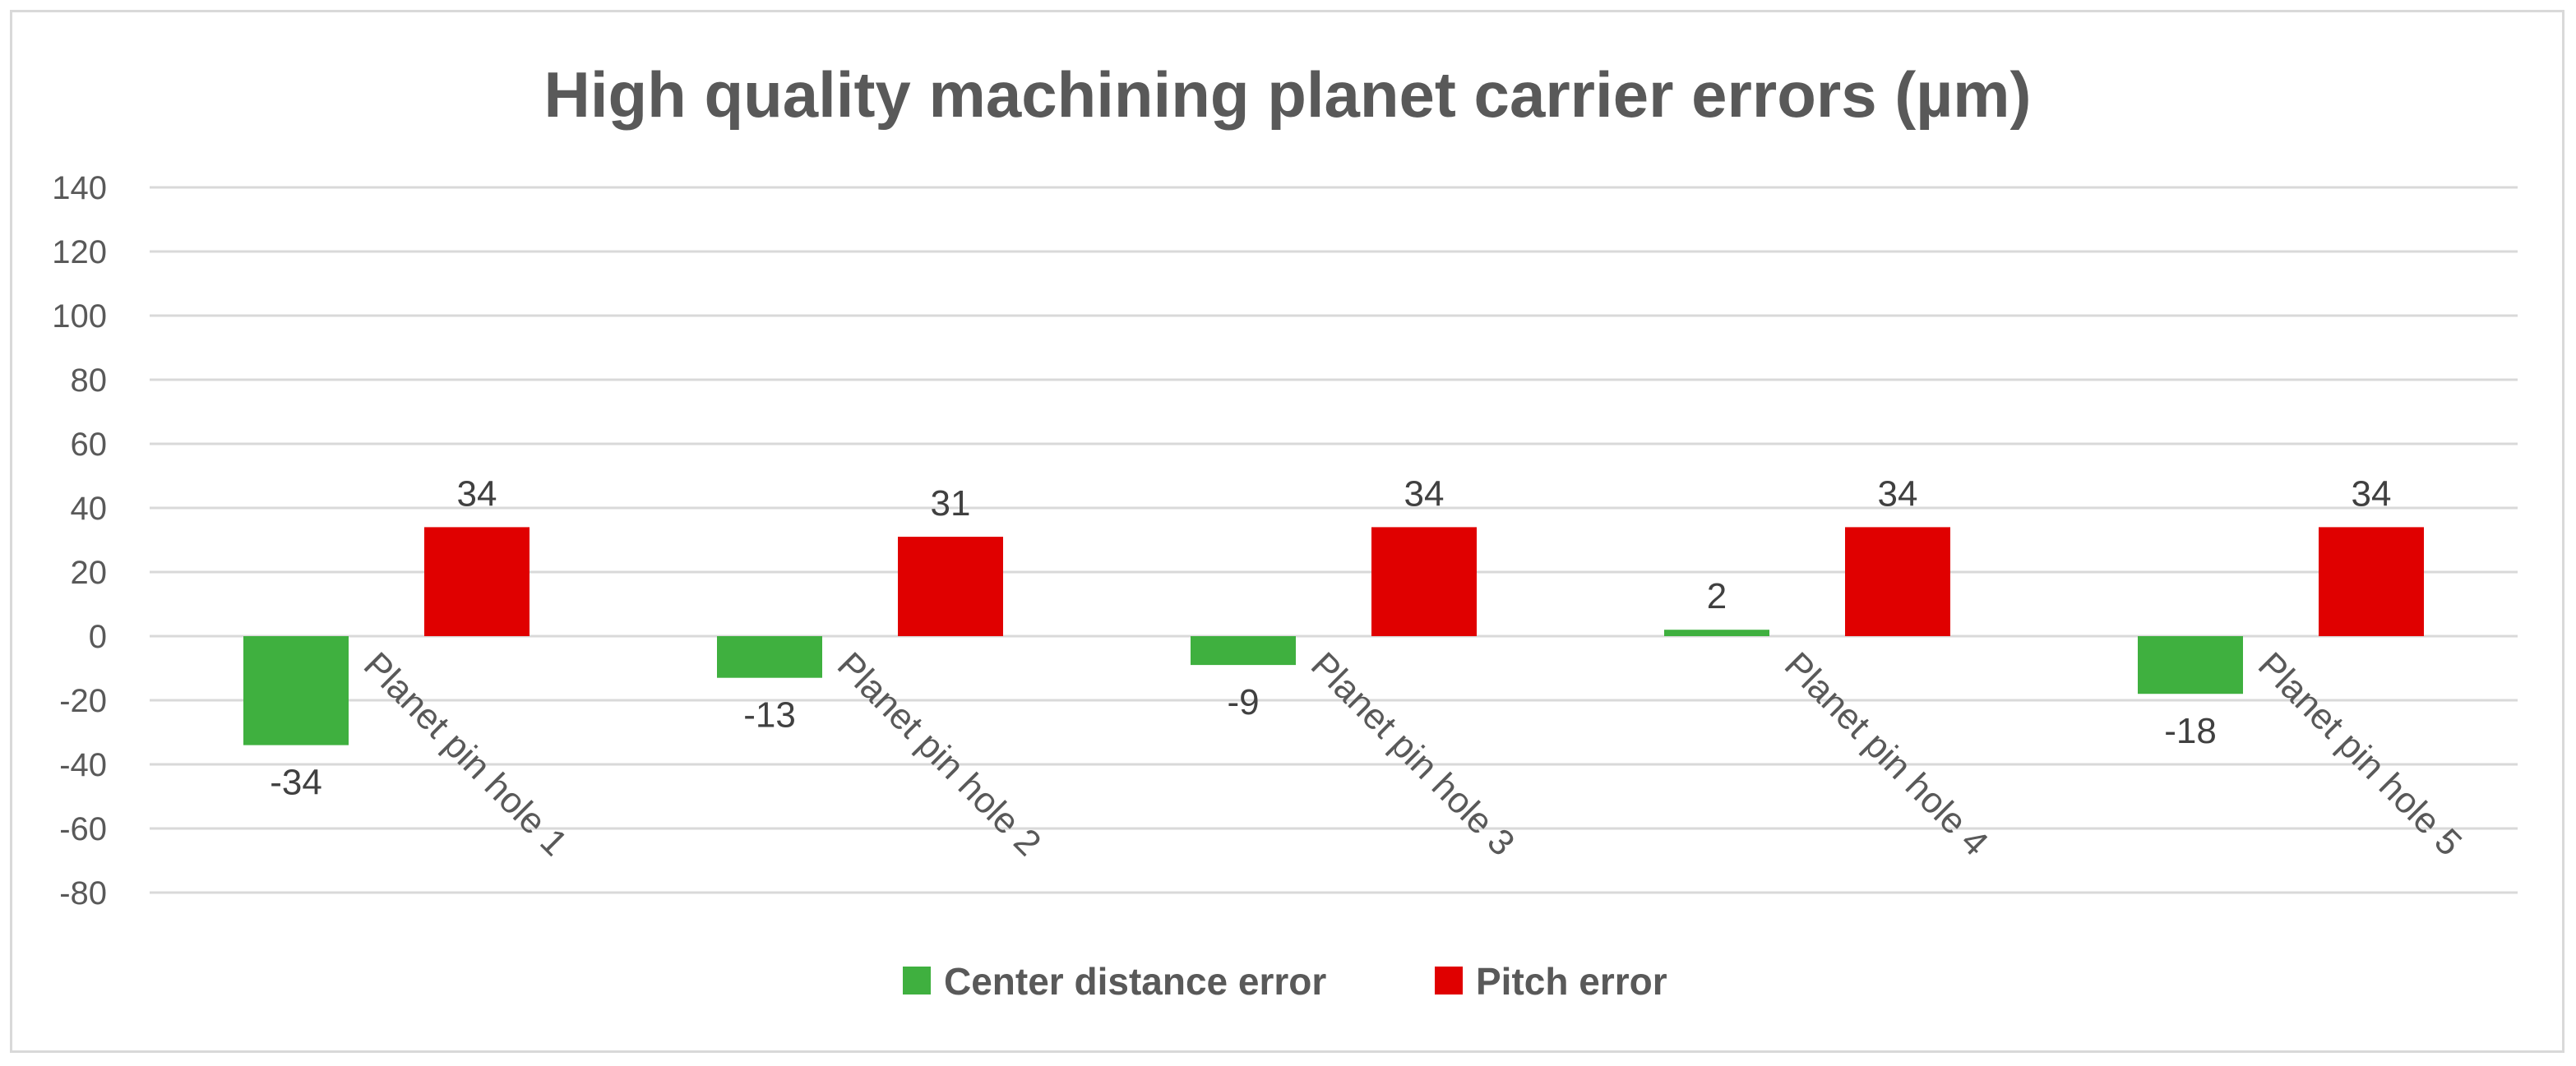 The image size is (2576, 1066). What do you see at coordinates (98, 637) in the screenshot?
I see `y-tick-label: 0` at bounding box center [98, 637].